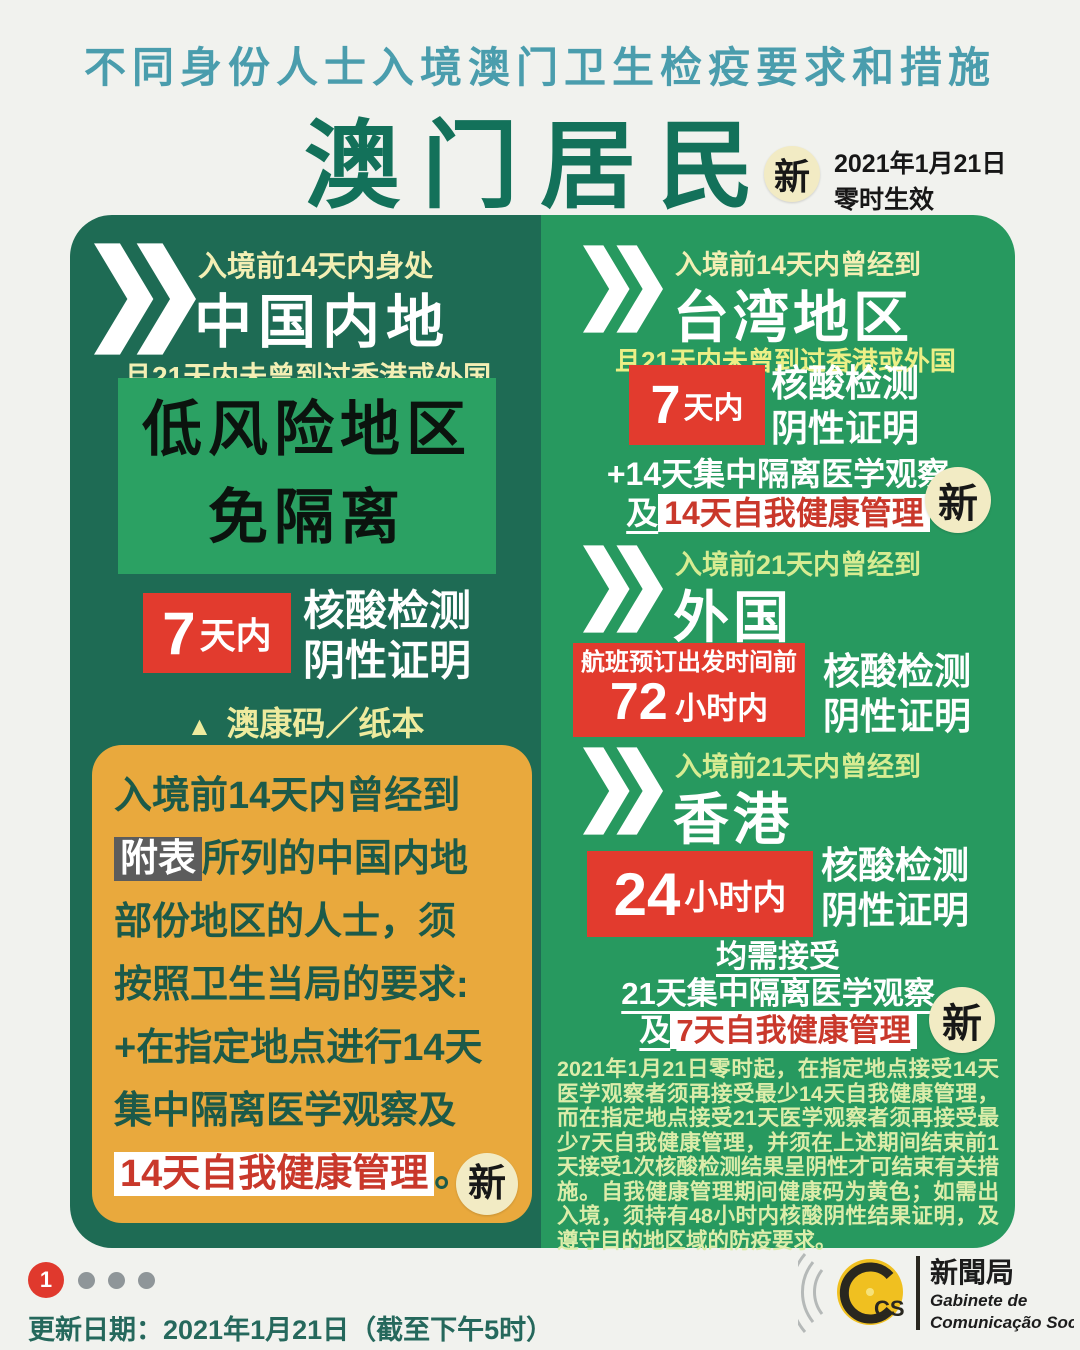 This screenshot has height=1350, width=1080. What do you see at coordinates (655, 1030) in the screenshot?
I see `shared-rule-prefix: 及` at bounding box center [655, 1030].